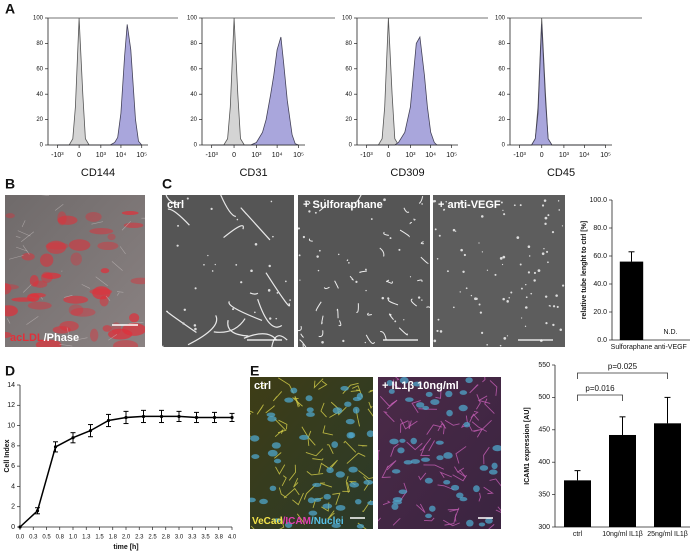 The height and width of the screenshot is (553, 700). What do you see at coordinates (348, 95) in the screenshot?
I see `y-tick-label: 40` at bounding box center [348, 95].